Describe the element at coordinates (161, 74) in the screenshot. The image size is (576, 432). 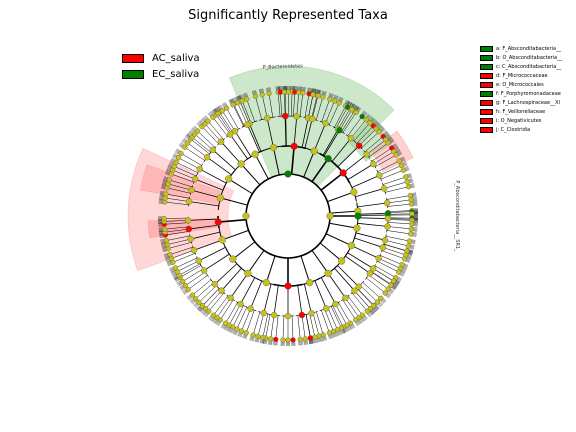
I see `legend-item-ec: EC_saliva` at that location.